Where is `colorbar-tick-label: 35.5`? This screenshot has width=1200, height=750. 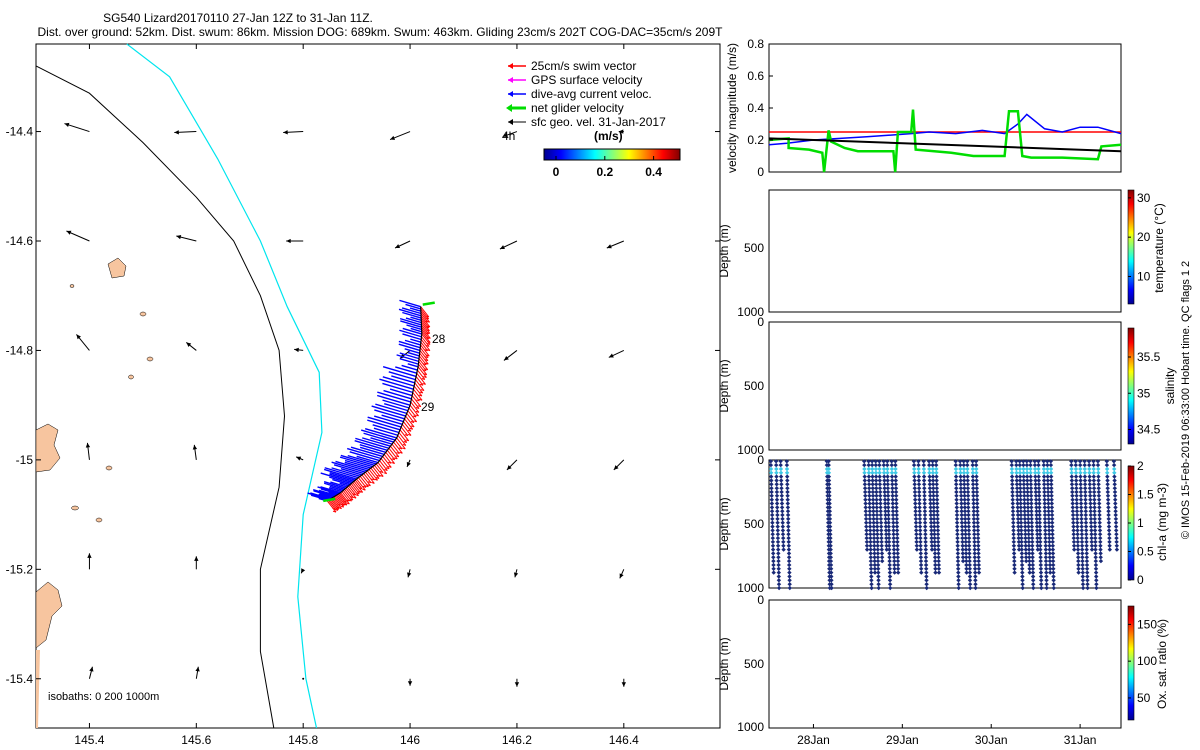 colorbar-tick-label: 35.5 is located at coordinates (1149, 357).